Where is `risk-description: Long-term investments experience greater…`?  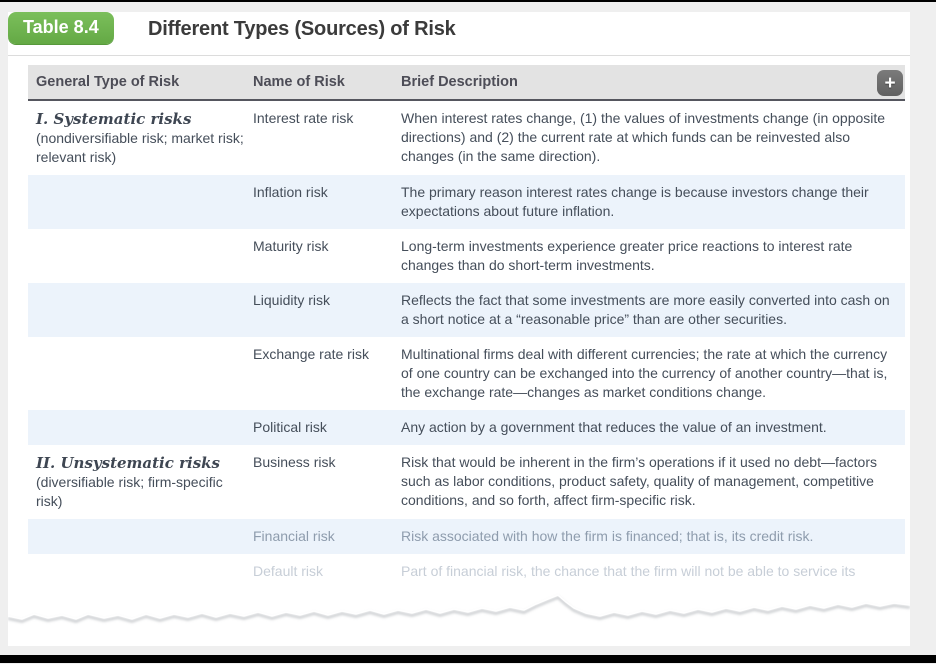 risk-description: Long-term investments experience greater… is located at coordinates (627, 255).